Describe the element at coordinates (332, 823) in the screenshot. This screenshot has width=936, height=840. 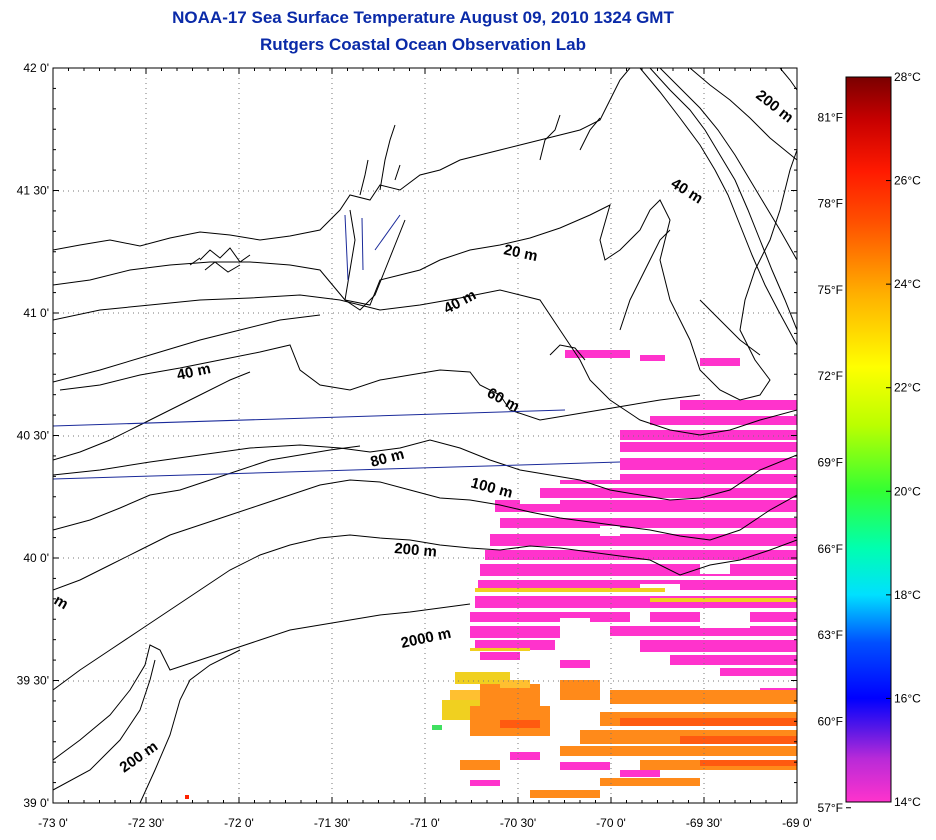
I see `lon-tick-label: -71 30'` at that location.